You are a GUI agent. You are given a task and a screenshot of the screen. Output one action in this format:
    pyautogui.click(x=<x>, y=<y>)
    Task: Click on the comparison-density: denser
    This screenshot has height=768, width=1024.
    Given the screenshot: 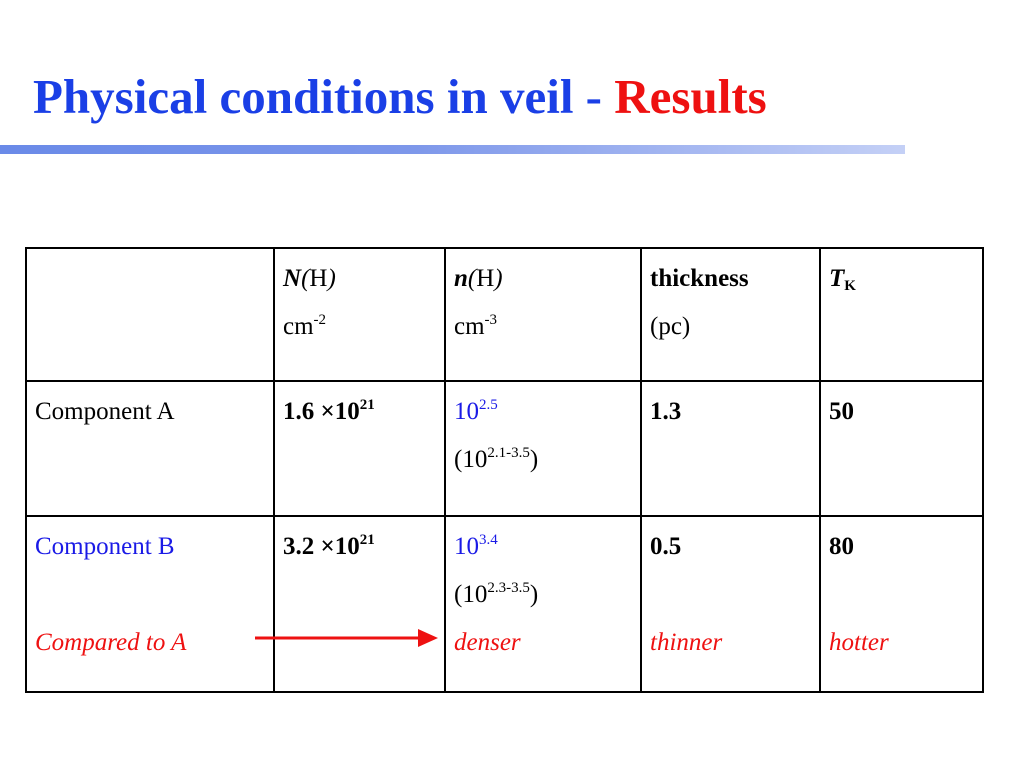 What is the action you would take?
    pyautogui.click(x=487, y=642)
    